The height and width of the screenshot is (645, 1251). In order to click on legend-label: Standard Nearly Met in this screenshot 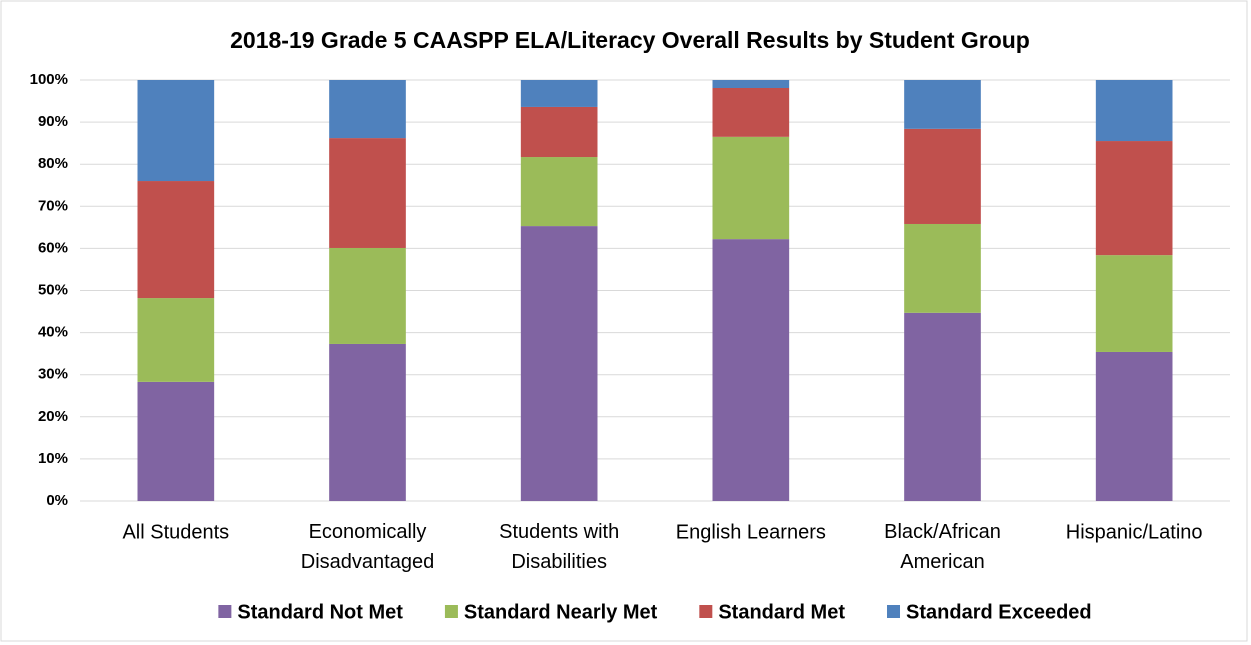, I will do `click(561, 612)`.